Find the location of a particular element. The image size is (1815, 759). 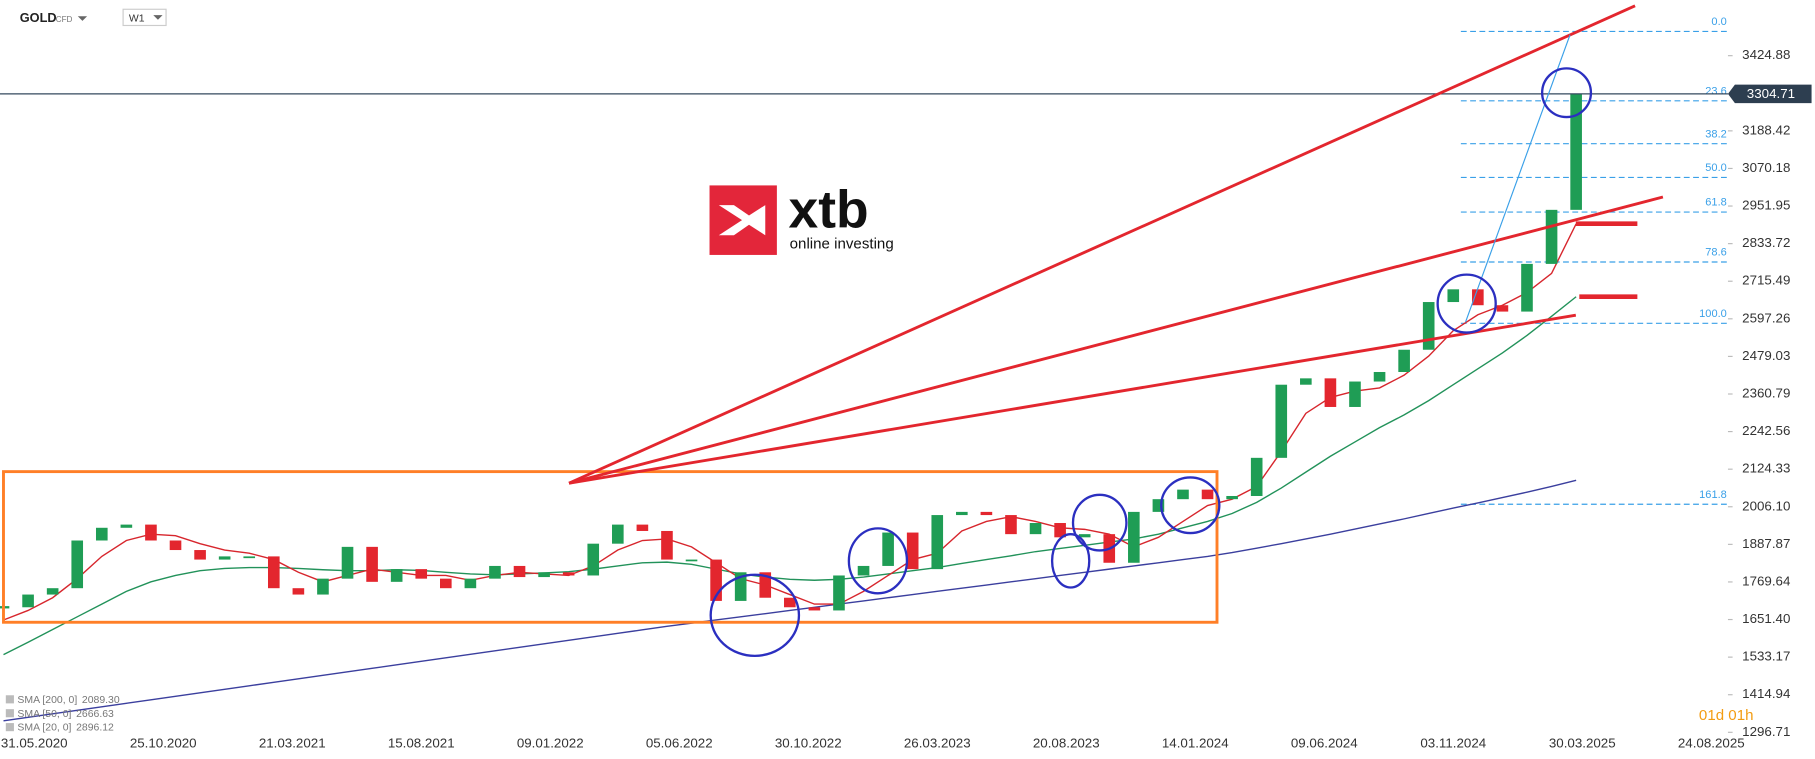

y-tick-label: 2006.10 is located at coordinates (1766, 505).